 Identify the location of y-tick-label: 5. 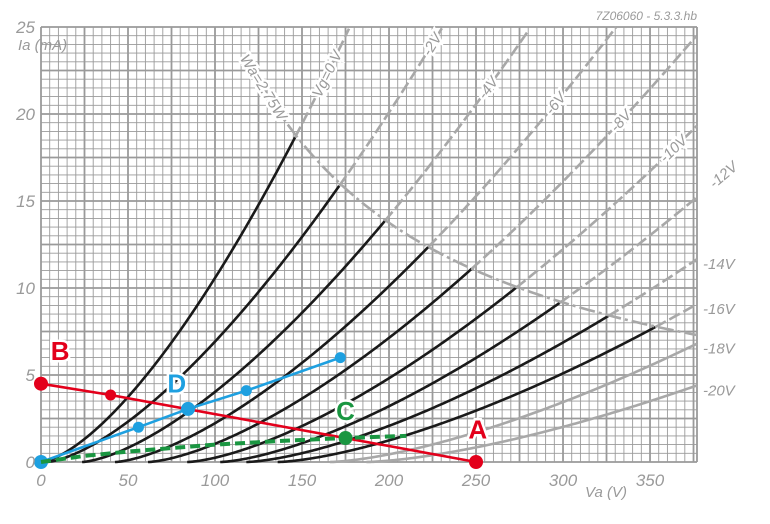
(31, 375).